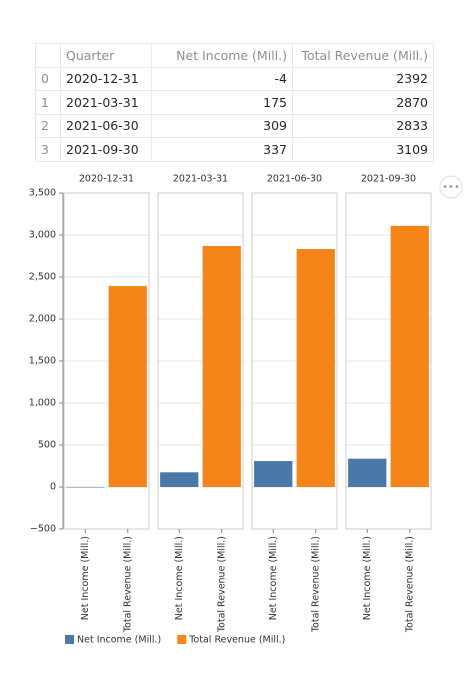 The width and height of the screenshot is (474, 684). What do you see at coordinates (363, 125) in the screenshot?
I see `table-cell: 2833` at bounding box center [363, 125].